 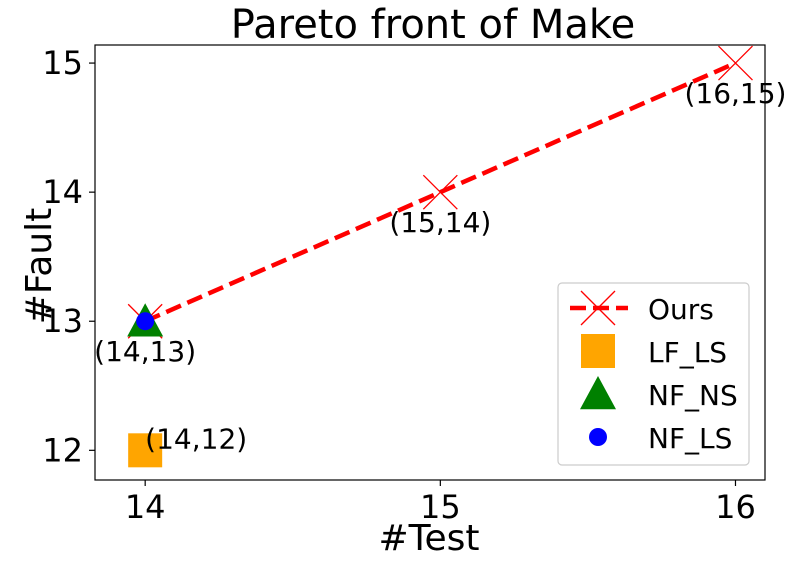 I want to click on legend-label-nf_ns: NF_NS, so click(x=693, y=395).